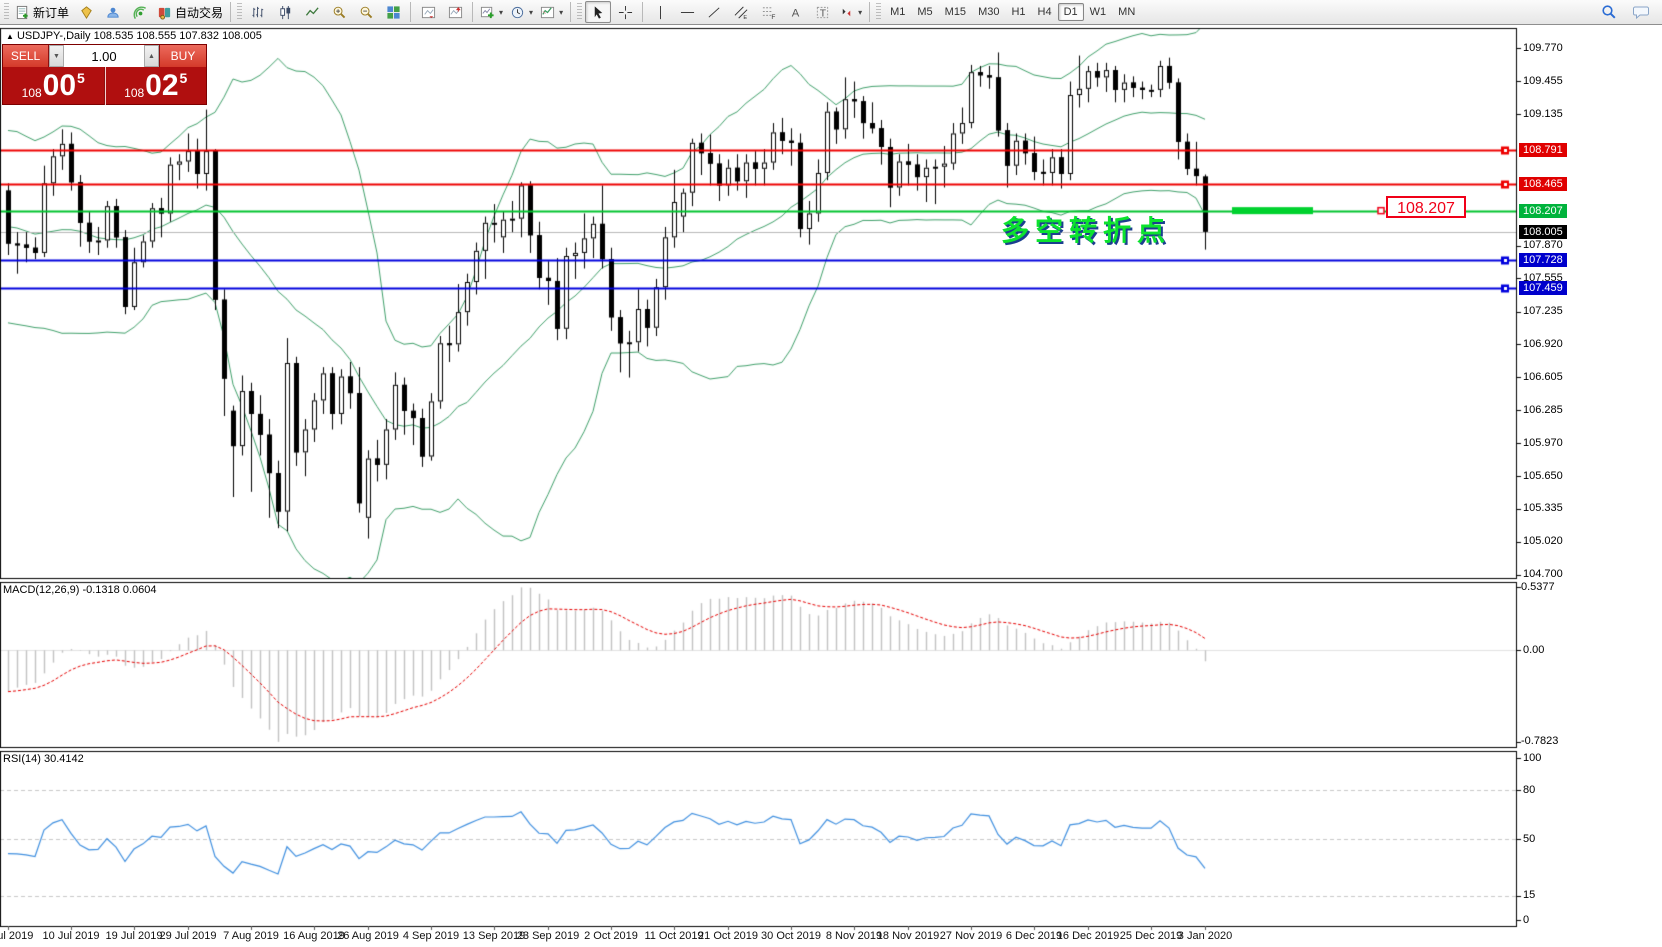 This screenshot has height=947, width=1662. What do you see at coordinates (741, 12) in the screenshot?
I see `equidistant-channel-tool: E` at bounding box center [741, 12].